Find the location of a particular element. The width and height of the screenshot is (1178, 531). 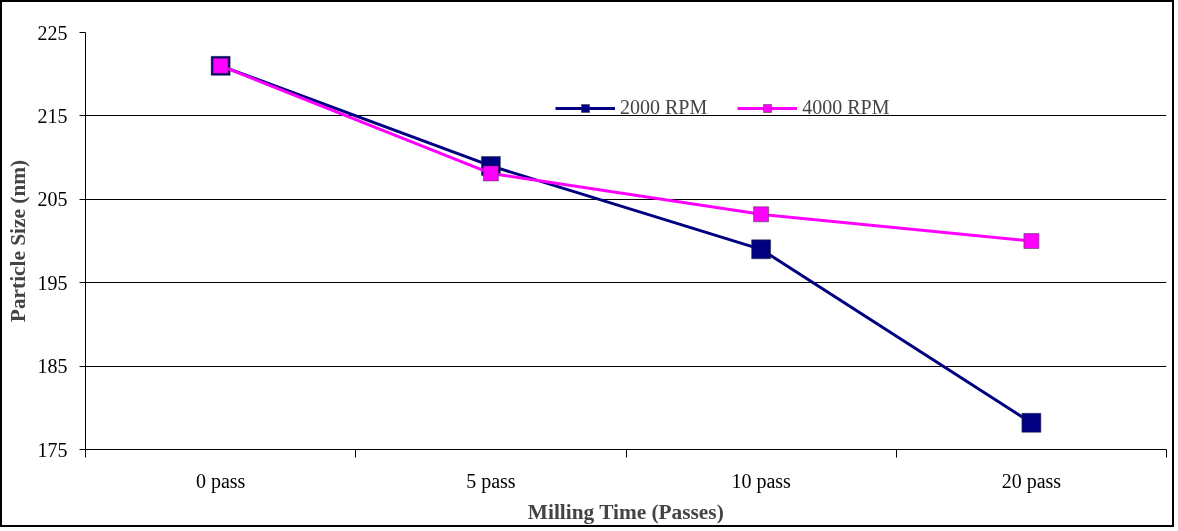

y-tick-label: 225 is located at coordinates (52, 32).